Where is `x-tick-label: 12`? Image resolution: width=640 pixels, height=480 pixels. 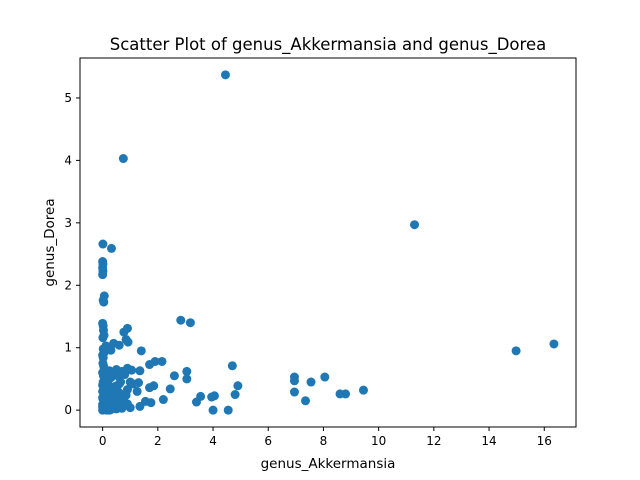 x-tick-label: 12 is located at coordinates (433, 441).